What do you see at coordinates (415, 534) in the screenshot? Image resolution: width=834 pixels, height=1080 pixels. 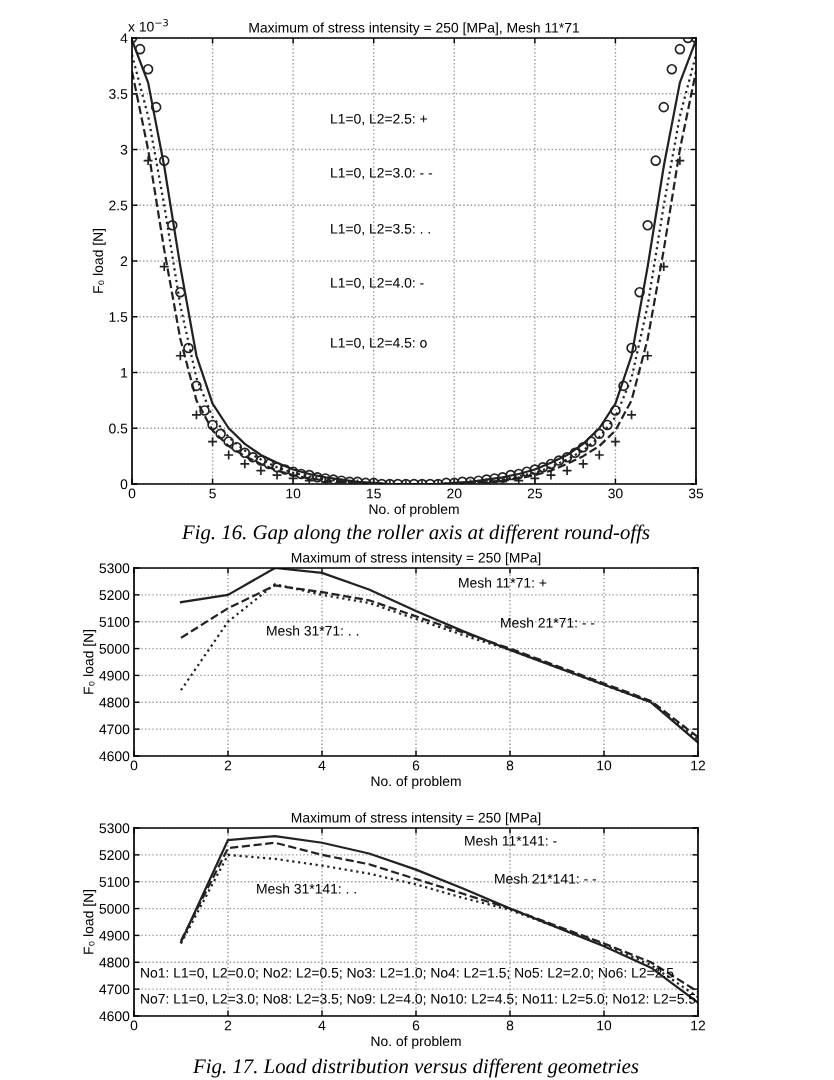 I see `caption: Fig. 16. Gap along the roller axis at different round-offs` at bounding box center [415, 534].